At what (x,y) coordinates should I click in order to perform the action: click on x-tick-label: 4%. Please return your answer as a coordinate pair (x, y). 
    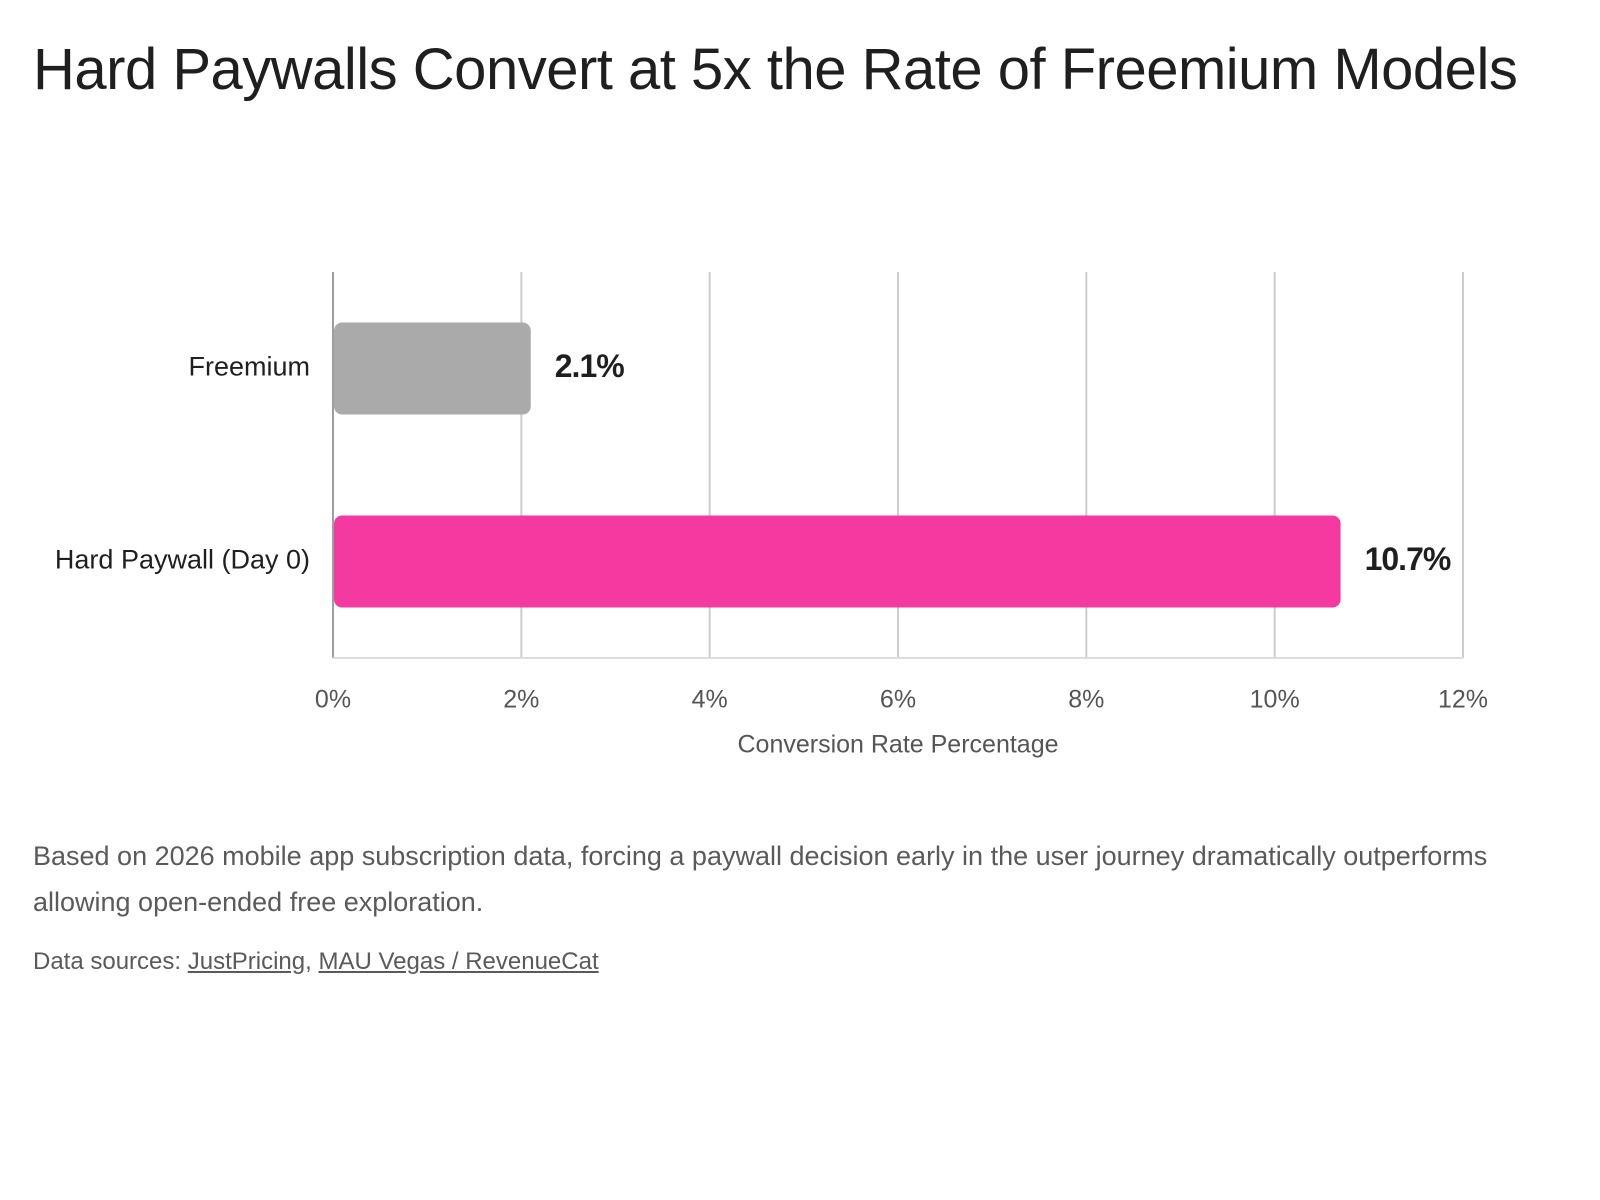
    Looking at the image, I should click on (710, 700).